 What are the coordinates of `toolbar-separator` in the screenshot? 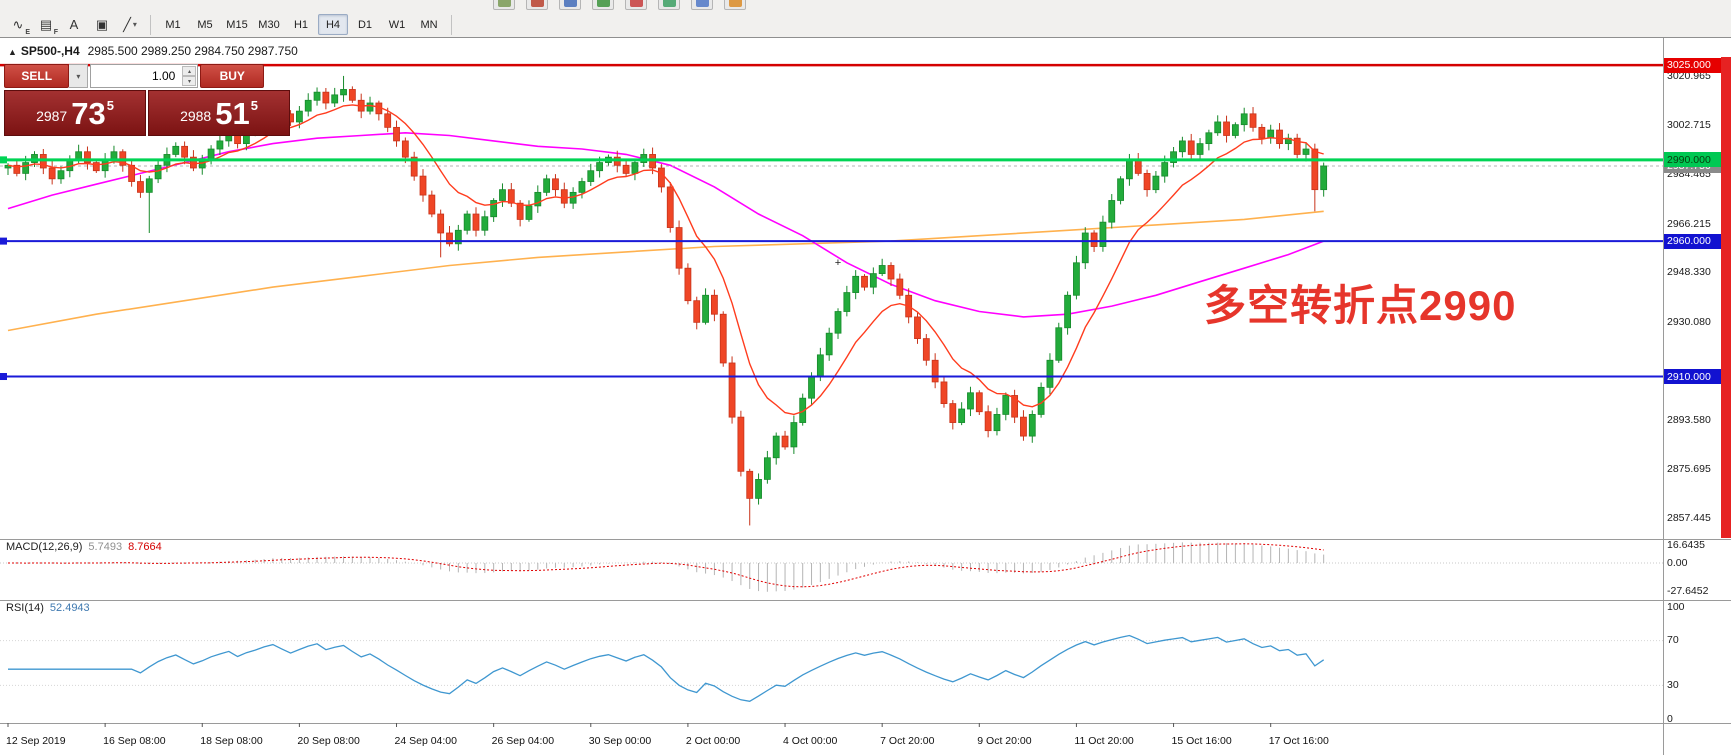 It's located at (150, 24).